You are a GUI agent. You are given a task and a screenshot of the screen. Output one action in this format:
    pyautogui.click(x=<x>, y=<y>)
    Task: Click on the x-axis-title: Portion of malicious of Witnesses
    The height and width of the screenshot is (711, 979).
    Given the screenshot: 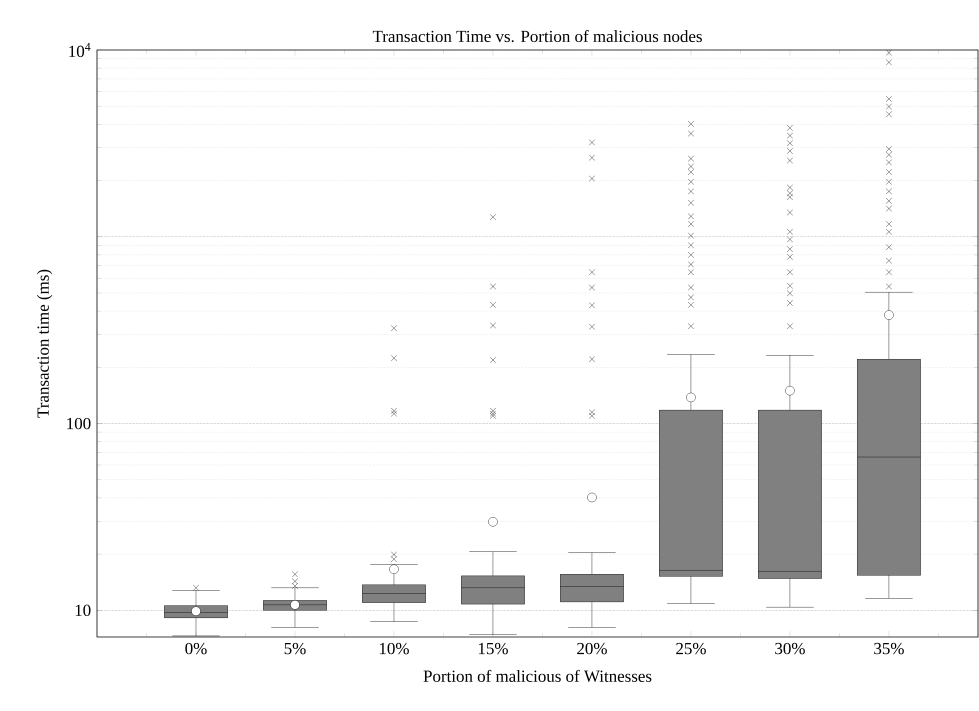 What is the action you would take?
    pyautogui.click(x=538, y=676)
    